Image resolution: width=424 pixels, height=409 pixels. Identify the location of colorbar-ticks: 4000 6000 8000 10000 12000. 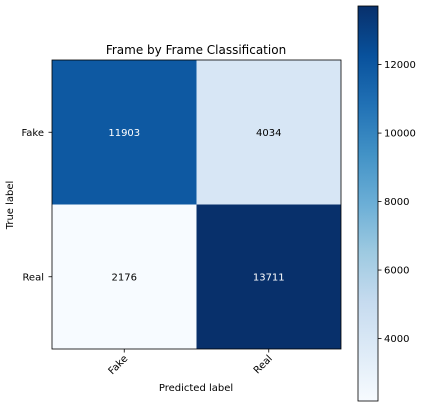
(397, 202).